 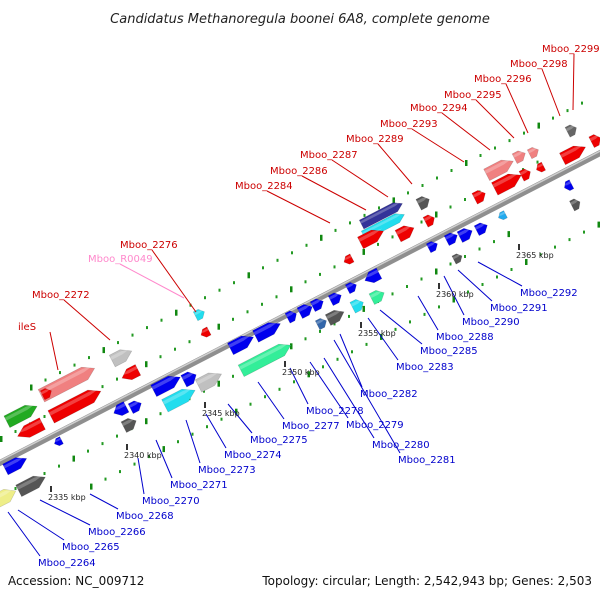 I want to click on gene-label: Mboo_2283, so click(x=425, y=367).